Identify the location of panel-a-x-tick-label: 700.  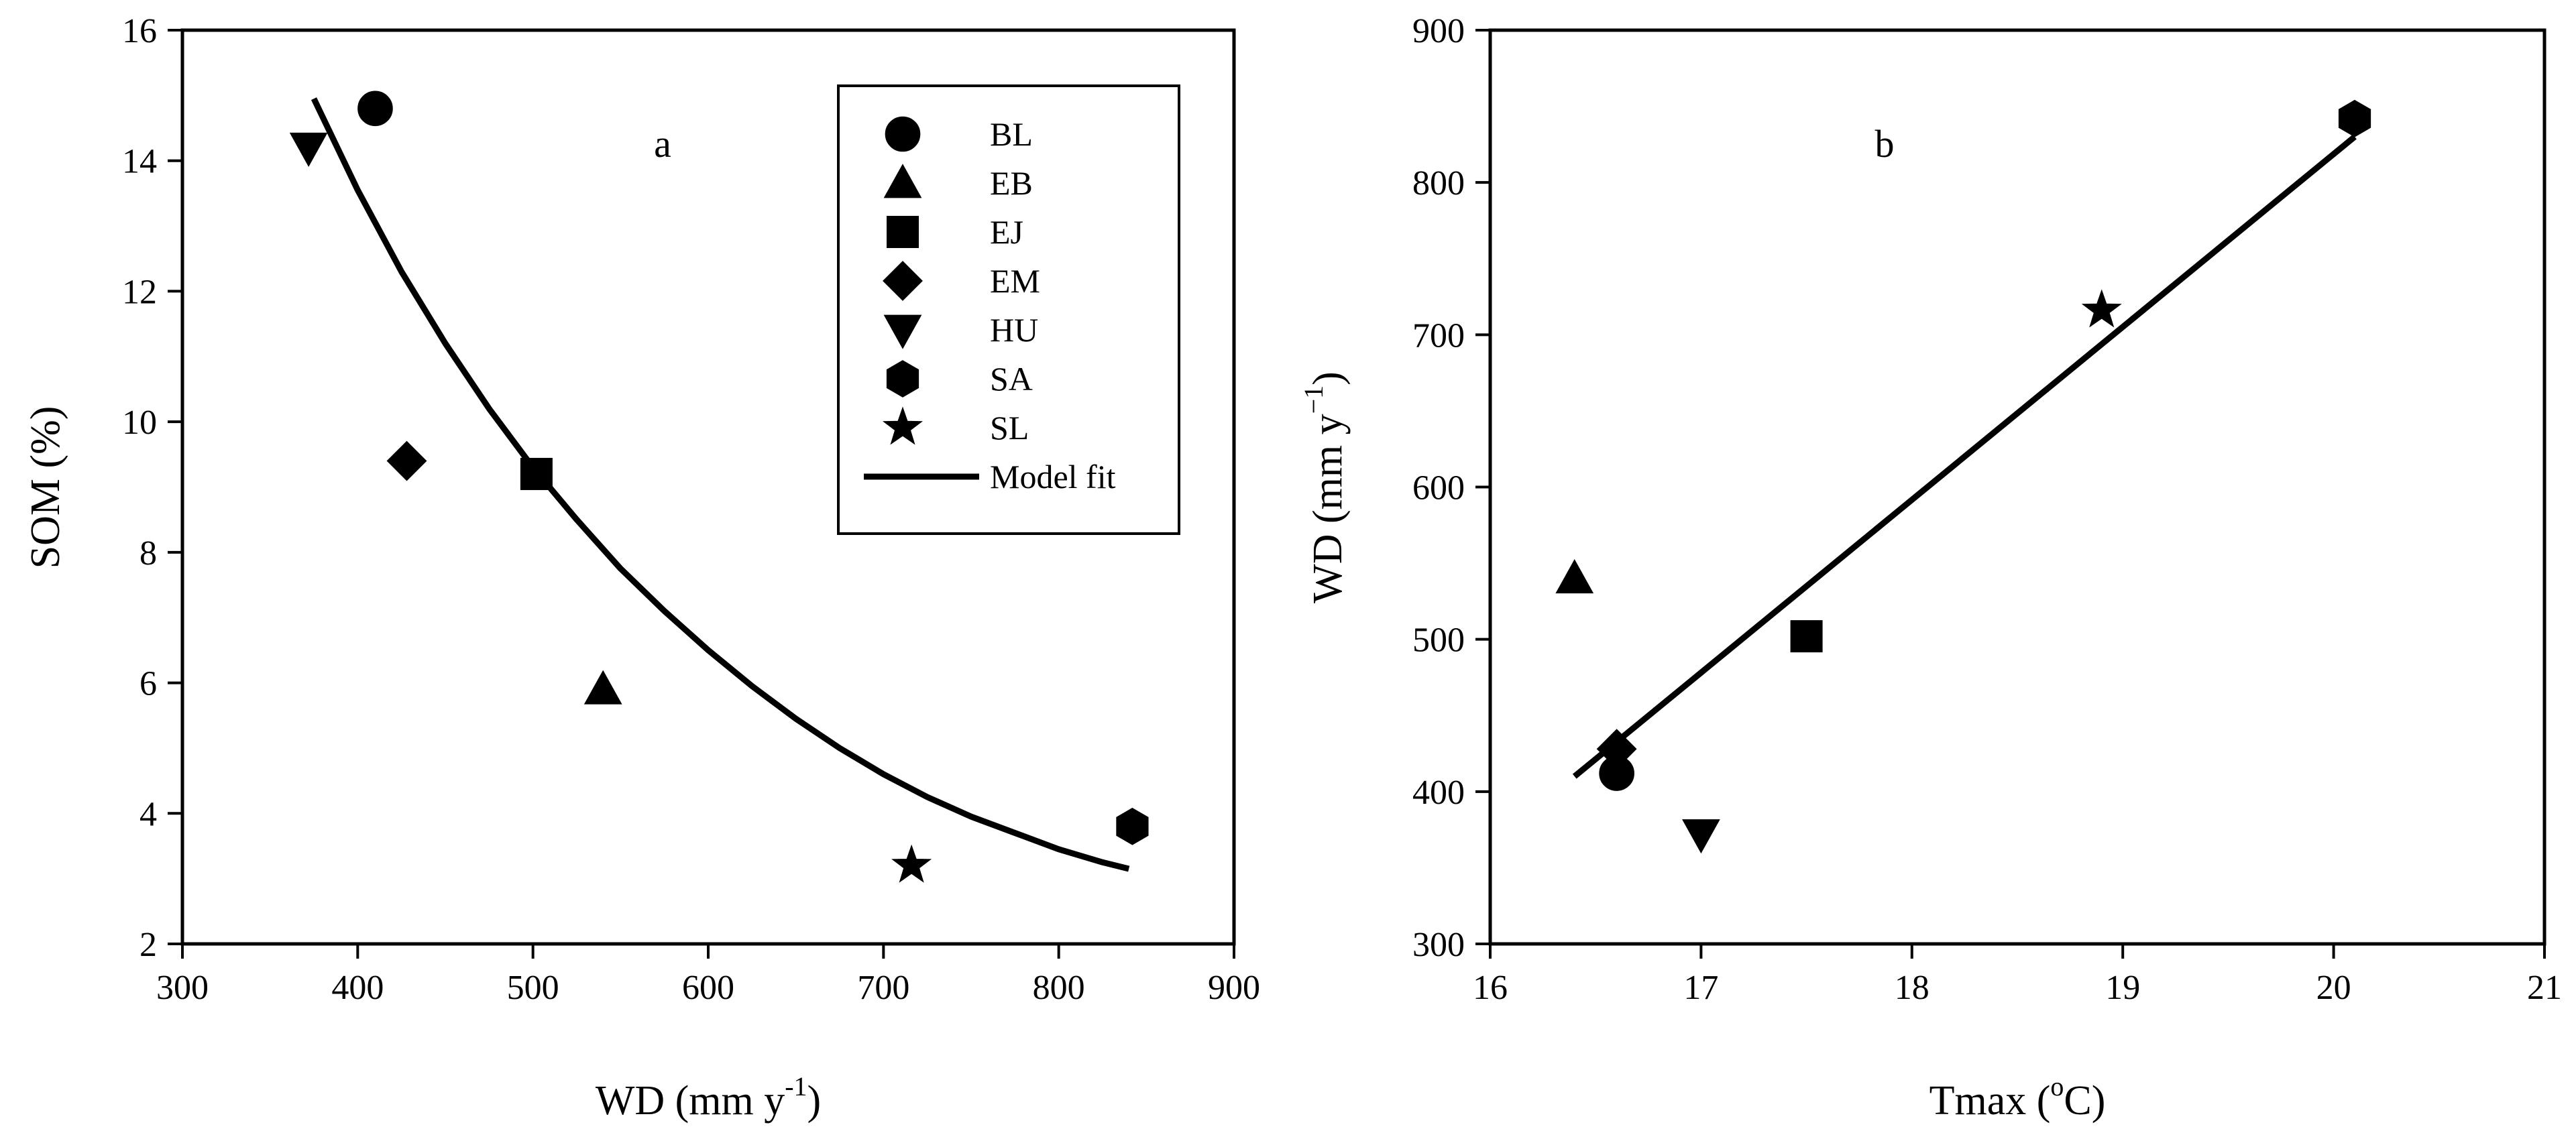
(883, 988).